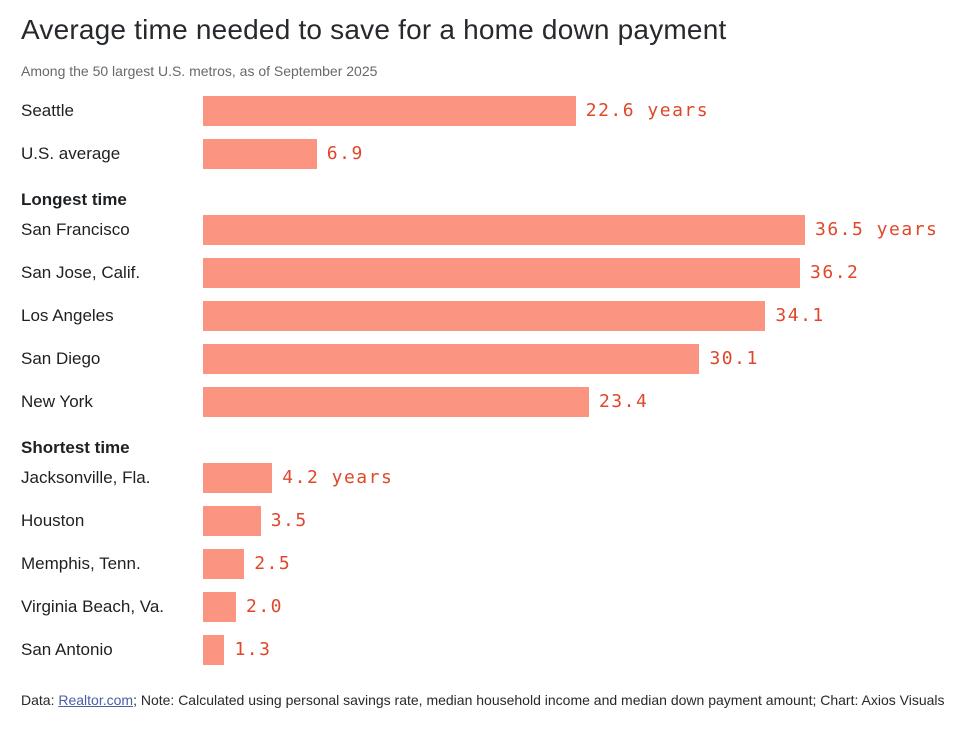 This screenshot has height=746, width=973. I want to click on value-label: 4.2 years, so click(338, 477).